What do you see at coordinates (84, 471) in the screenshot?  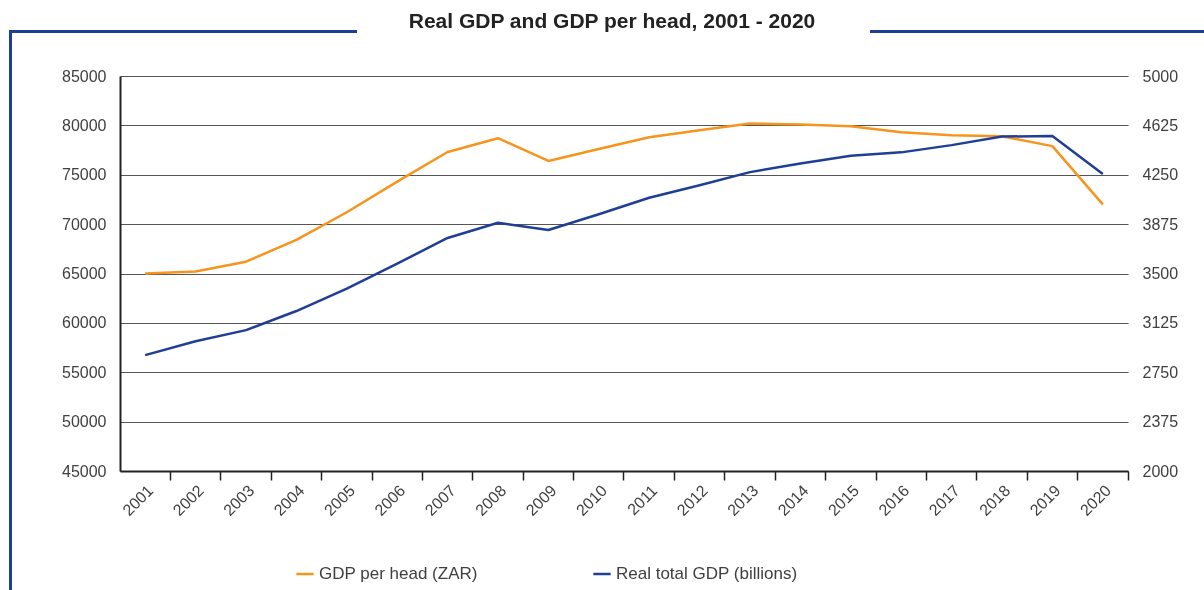 I see `y-tick-label: 45000` at bounding box center [84, 471].